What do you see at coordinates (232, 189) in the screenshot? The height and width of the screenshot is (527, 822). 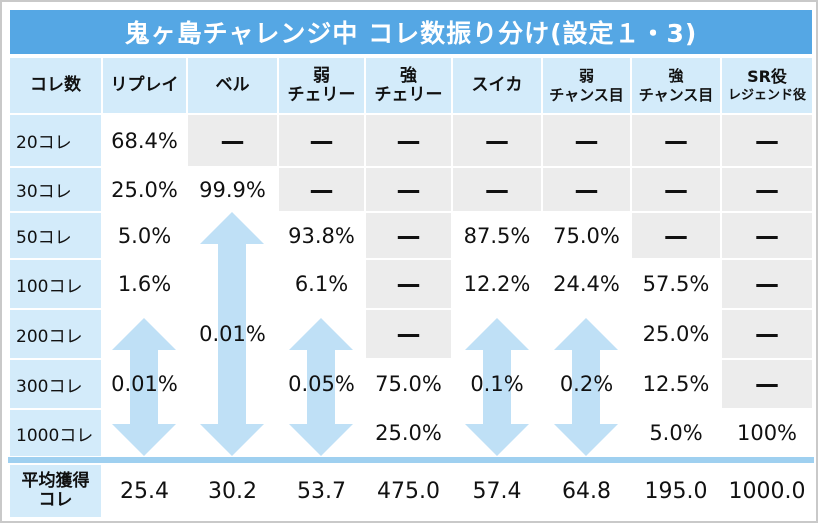 I see `table-cell: 99.9%` at bounding box center [232, 189].